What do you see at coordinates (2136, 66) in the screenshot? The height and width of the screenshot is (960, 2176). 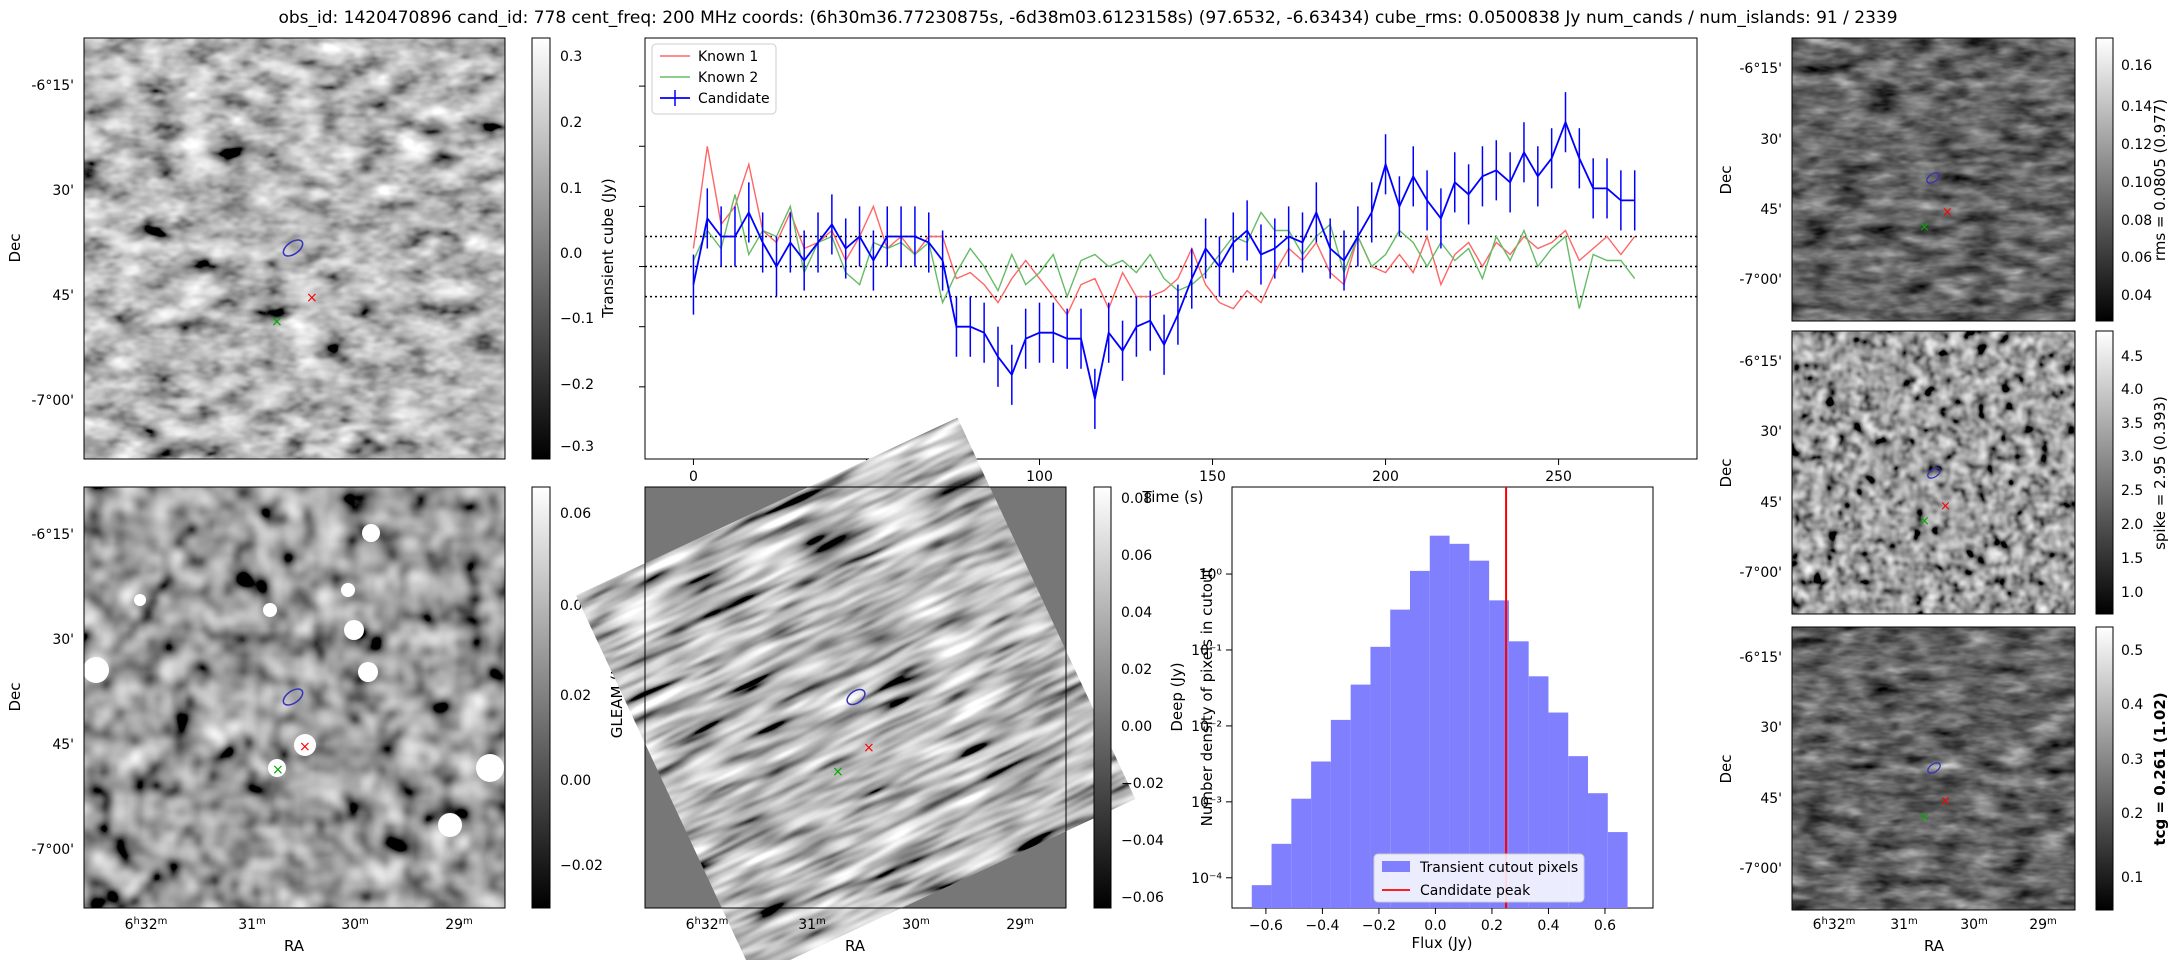 I see `colorbar-tick: 0.16` at bounding box center [2136, 66].